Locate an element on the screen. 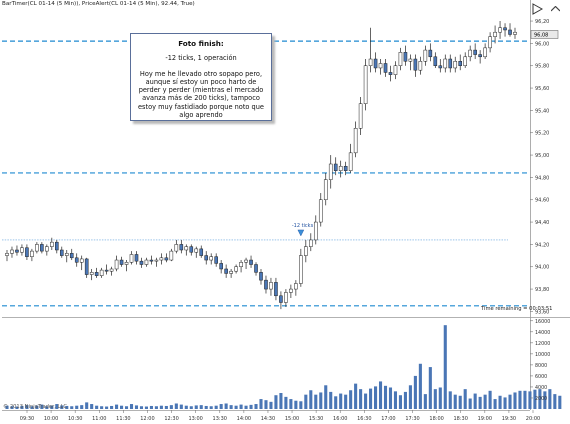 Image resolution: width=570 pixels, height=424 pixels. price-tick-label: 95,20 is located at coordinates (542, 134).